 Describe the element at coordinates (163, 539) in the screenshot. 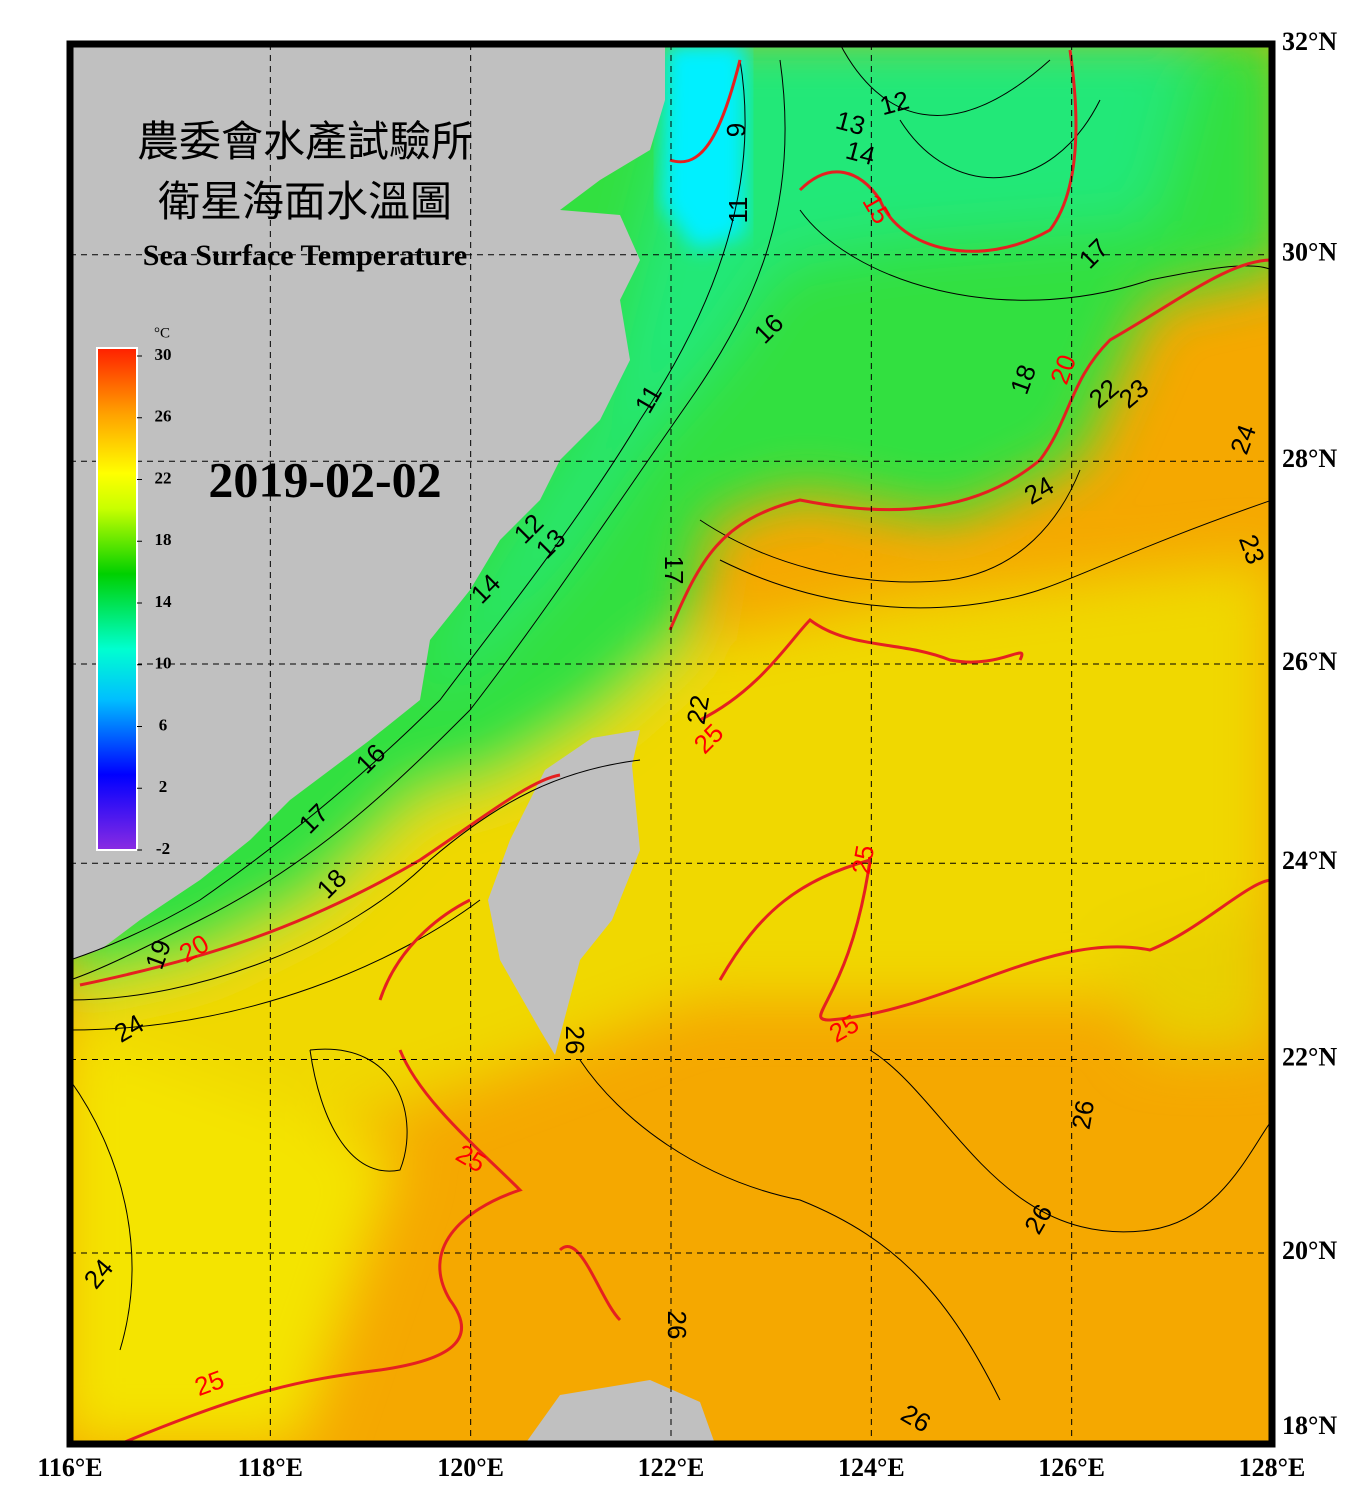

I see `colorbar-tick-label: 18` at that location.